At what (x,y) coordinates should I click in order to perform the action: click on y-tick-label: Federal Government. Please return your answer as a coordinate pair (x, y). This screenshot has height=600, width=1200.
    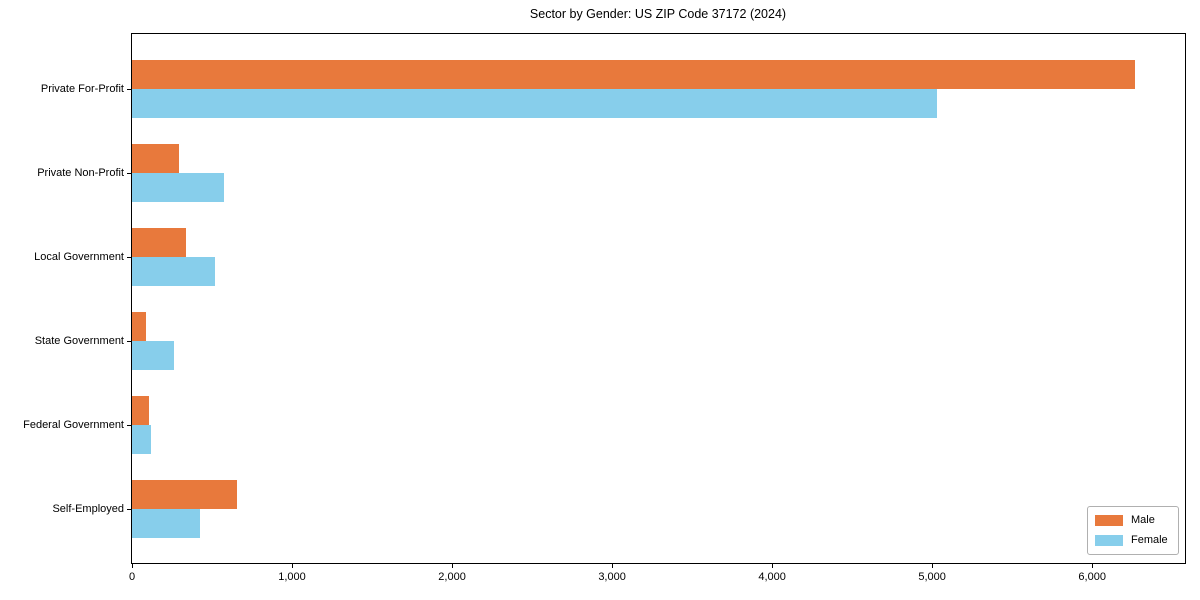
    Looking at the image, I should click on (73, 424).